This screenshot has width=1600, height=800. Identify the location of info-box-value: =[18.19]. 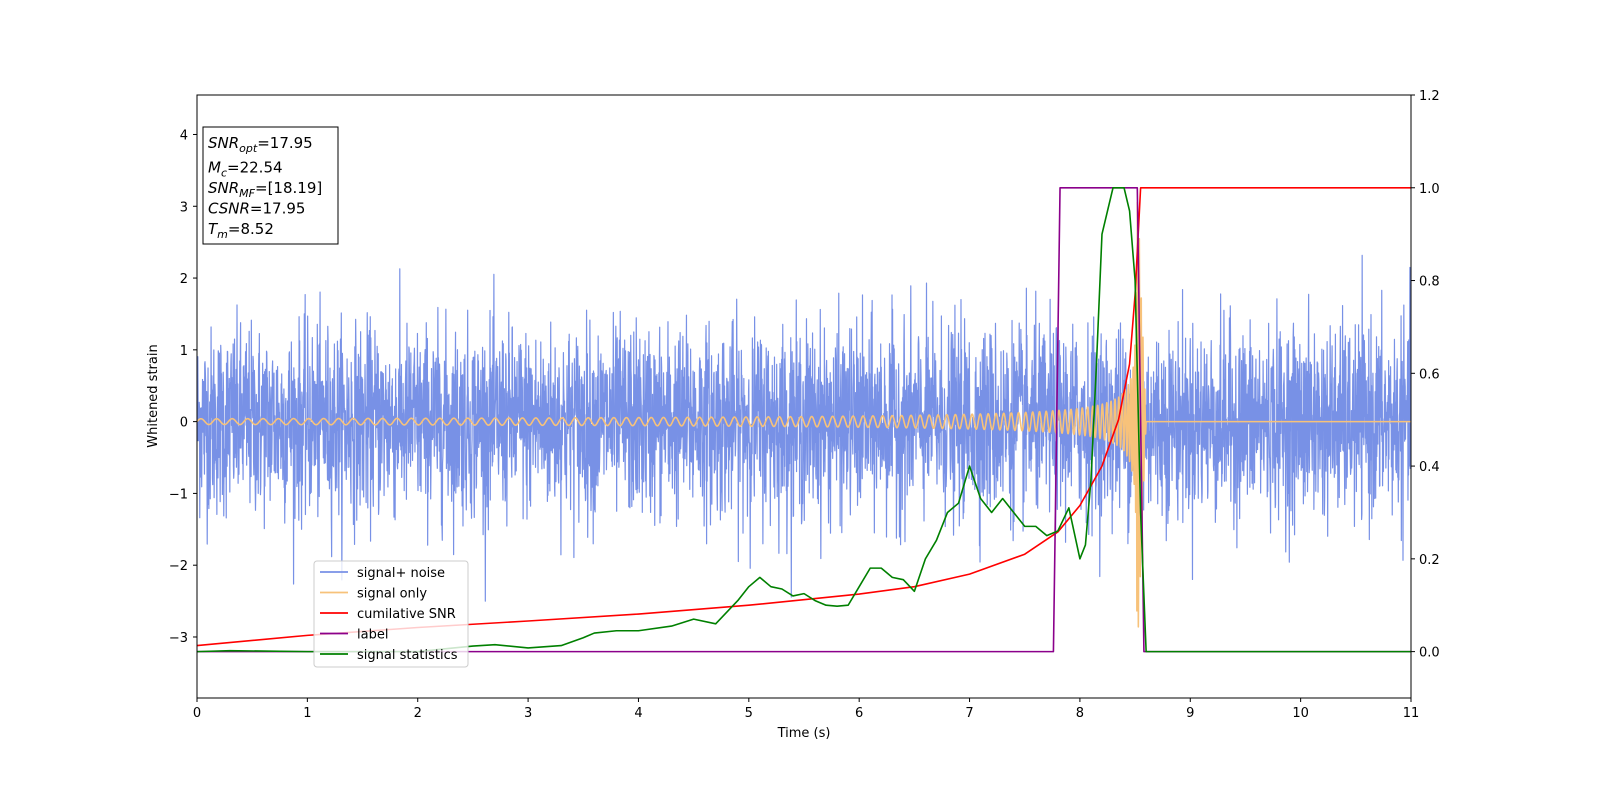
(288, 188).